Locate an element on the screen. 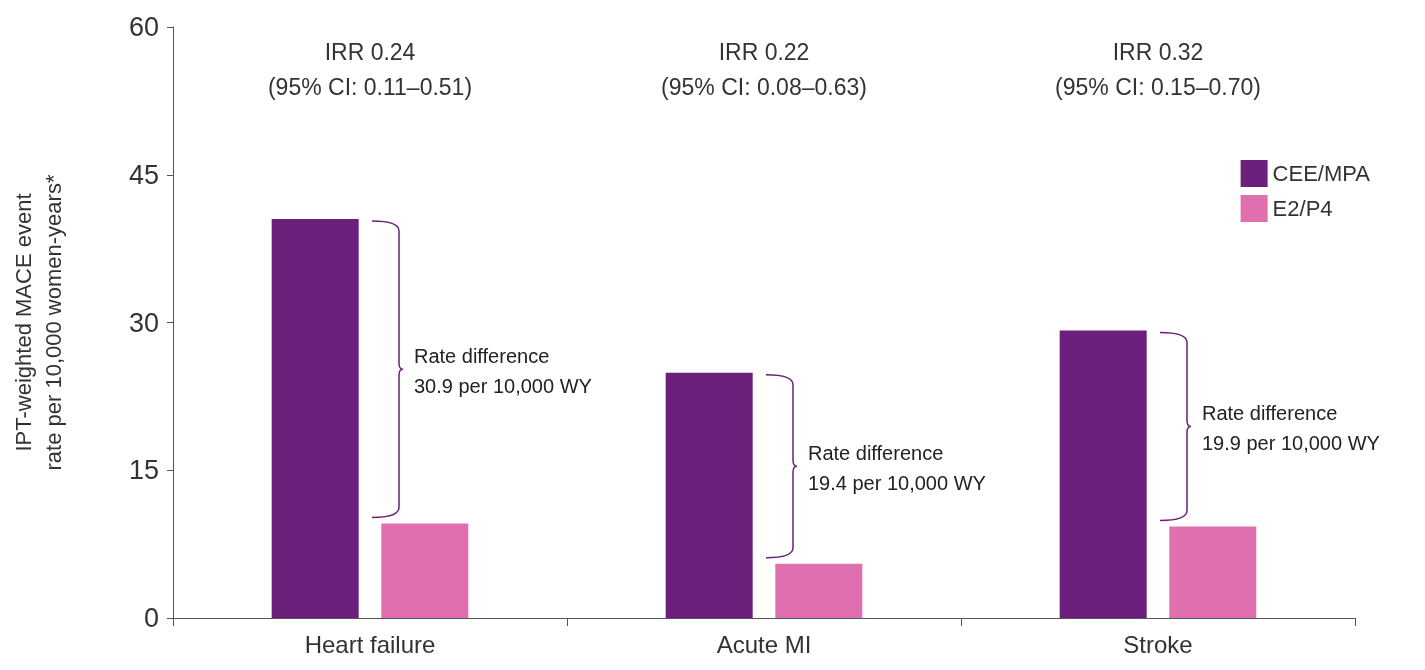  annotation: Rate difference 19.4 per 10,000 WY is located at coordinates (897, 468).